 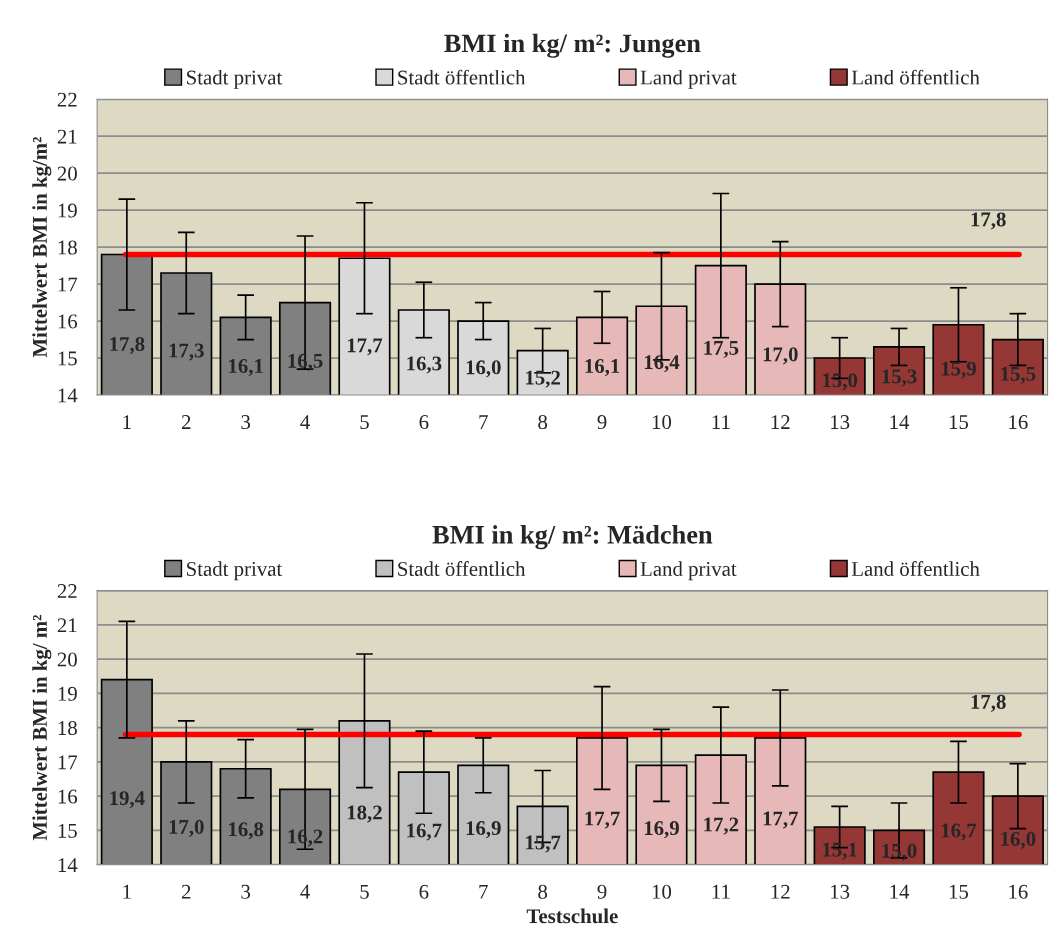 What do you see at coordinates (572, 537) in the screenshot?
I see `chart-title: BMI in kg/ m²: Mädchen` at bounding box center [572, 537].